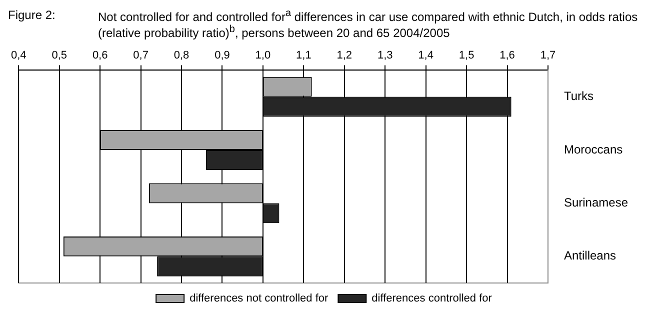 The width and height of the screenshot is (648, 330). Describe the element at coordinates (222, 56) in the screenshot. I see `x-tick-label: 0,9` at that location.